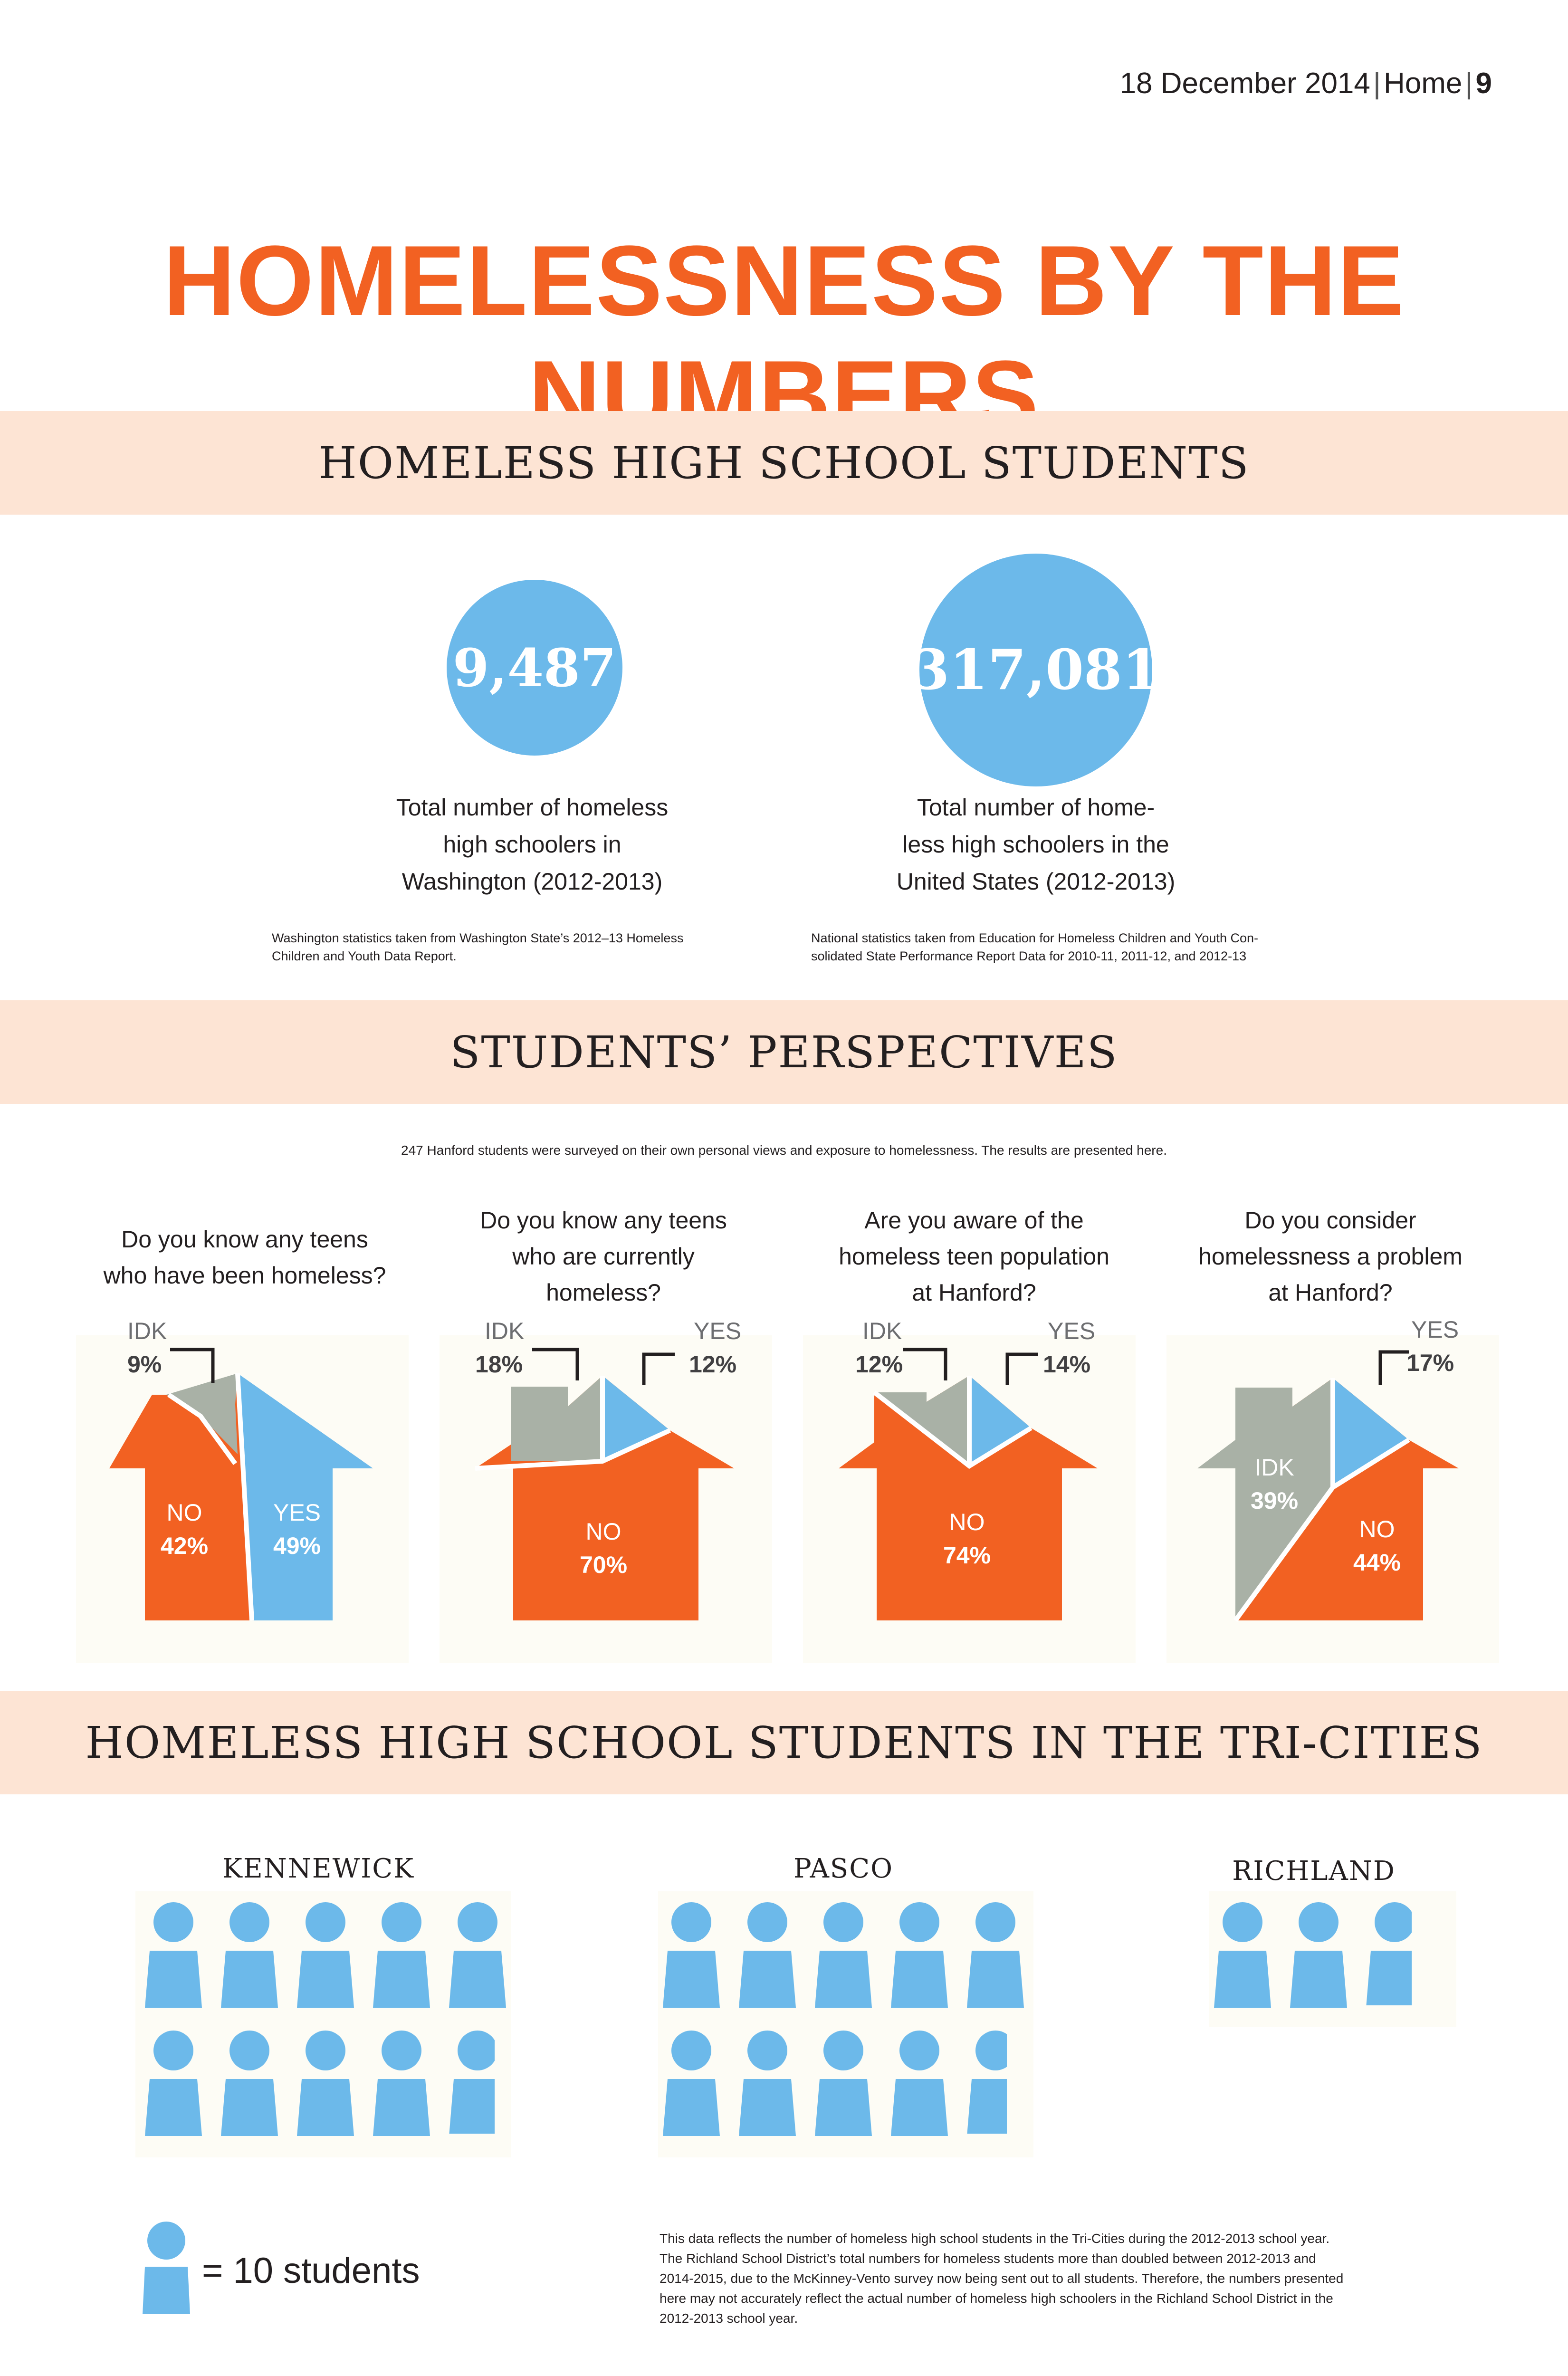  What do you see at coordinates (1314, 1871) in the screenshot?
I see `city-name-richland: RICHLAND` at bounding box center [1314, 1871].